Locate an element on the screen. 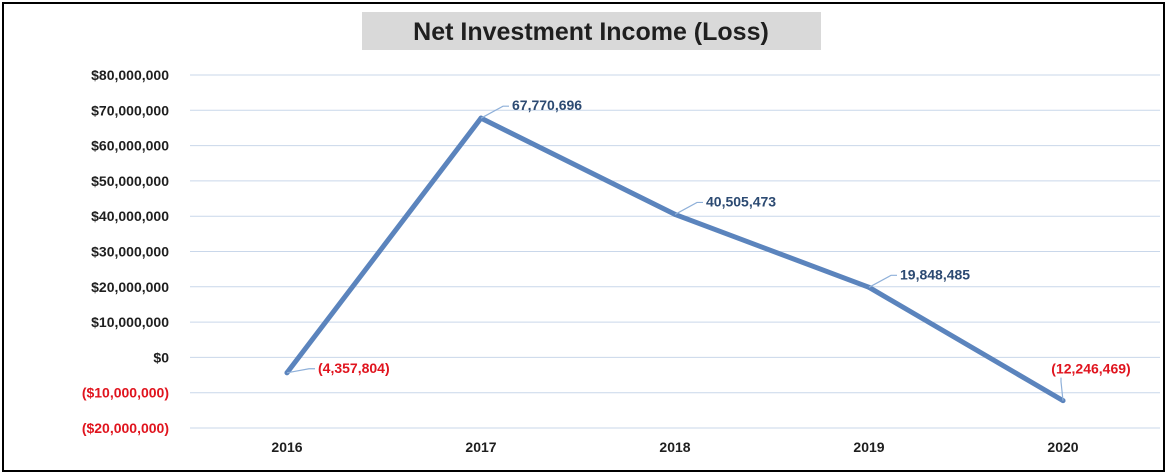  y-tick-label: $10,000,000 is located at coordinates (130, 322).